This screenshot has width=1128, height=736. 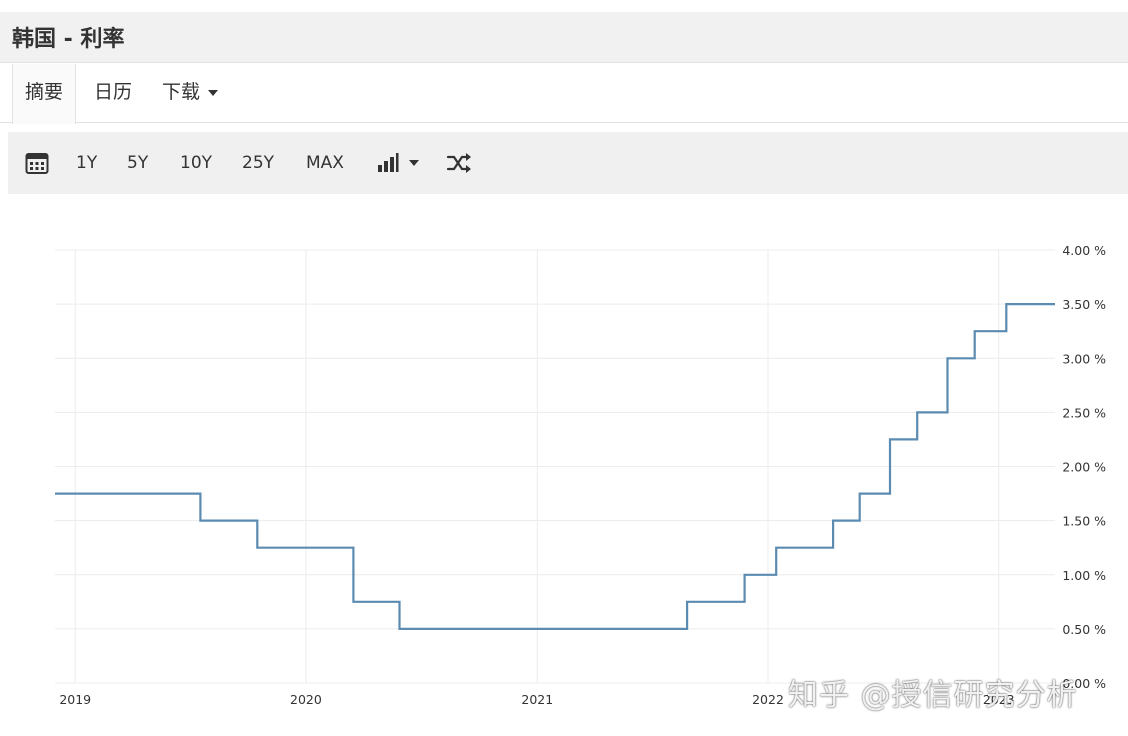 What do you see at coordinates (1084, 412) in the screenshot?
I see `y-tick-label: 2.50 %` at bounding box center [1084, 412].